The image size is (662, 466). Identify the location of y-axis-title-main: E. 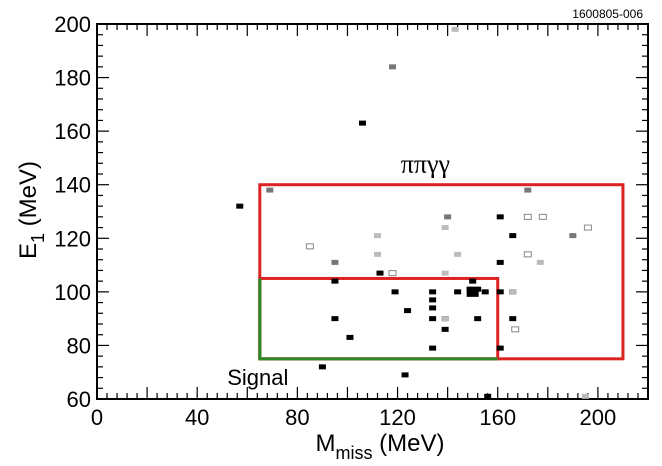
(28, 251).